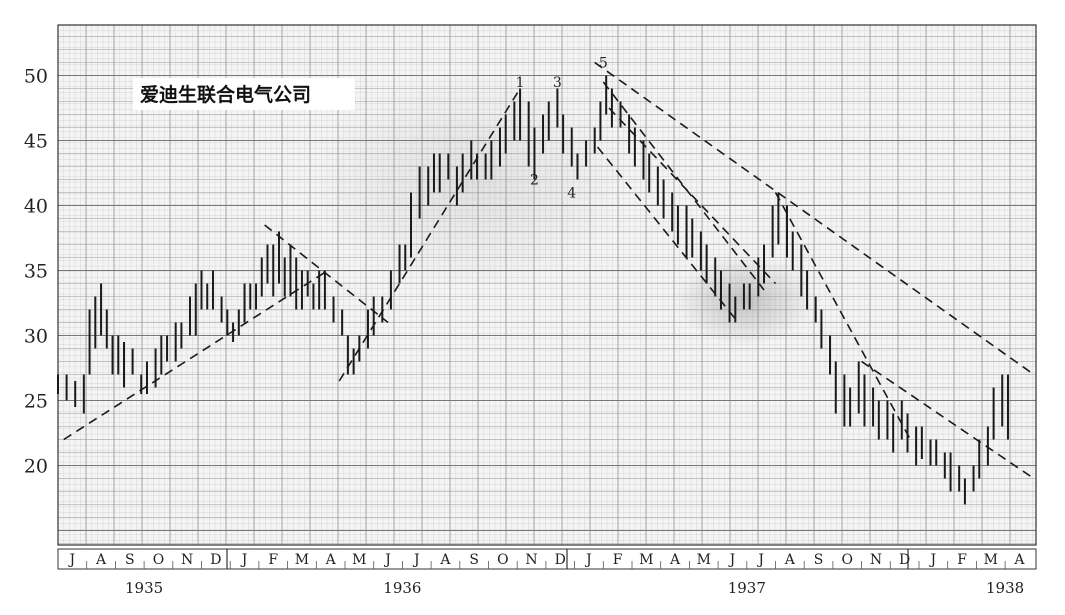  I want to click on year-label: 1937, so click(747, 588).